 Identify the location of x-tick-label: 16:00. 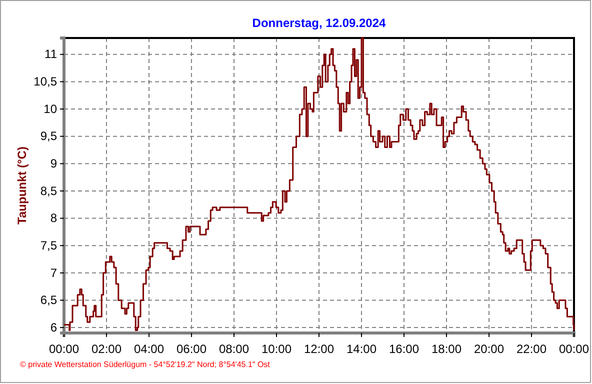
(404, 349).